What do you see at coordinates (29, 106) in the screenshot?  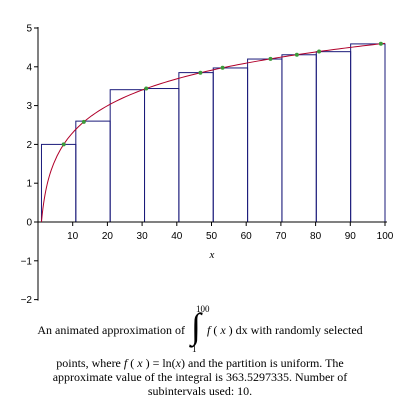 I see `y-tick-label: 3` at bounding box center [29, 106].